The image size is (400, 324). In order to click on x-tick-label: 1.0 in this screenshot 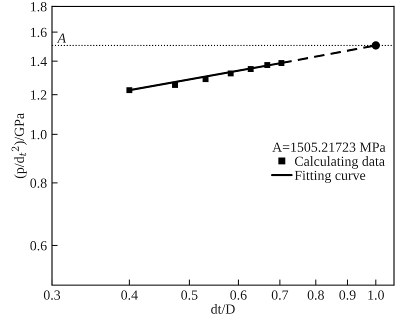, I will do `click(376, 295)`.